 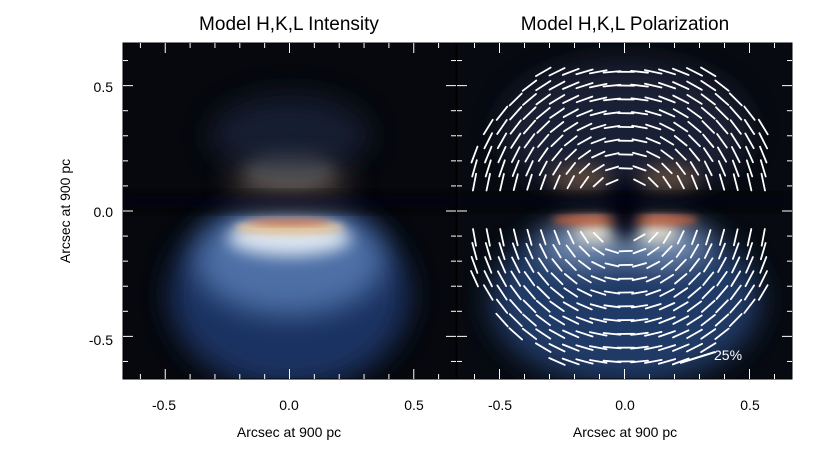 I want to click on right-x-tick-label-zero: 0.0, so click(x=625, y=405).